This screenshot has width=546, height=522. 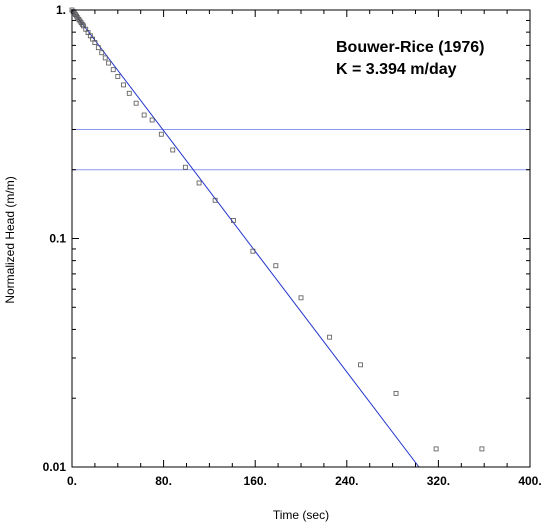 What do you see at coordinates (72, 481) in the screenshot?
I see `x-tick-label: 0.` at bounding box center [72, 481].